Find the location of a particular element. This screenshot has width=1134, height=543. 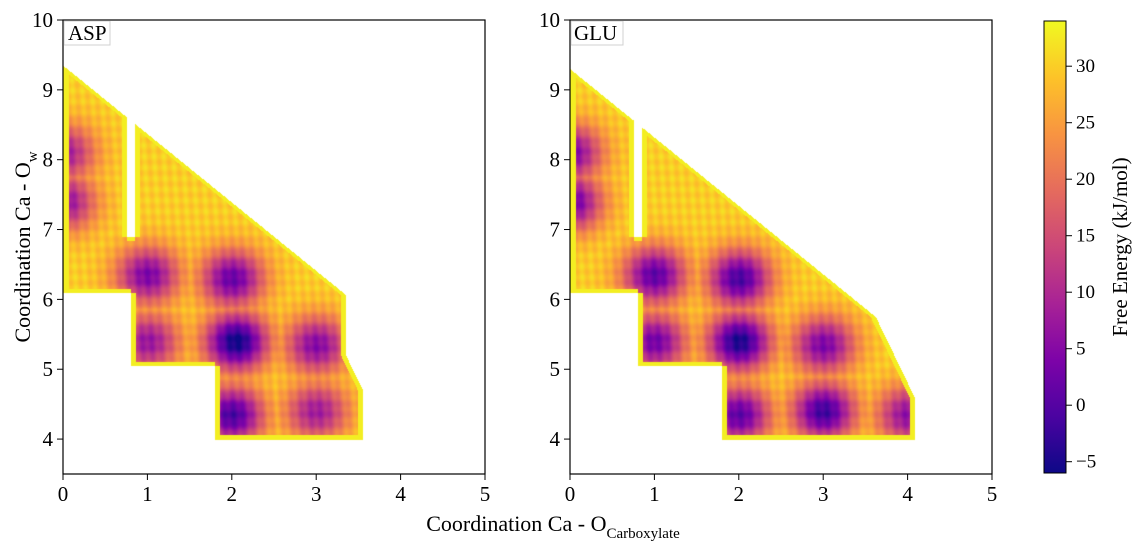

panel-title-box-asp is located at coordinates (87, 33).